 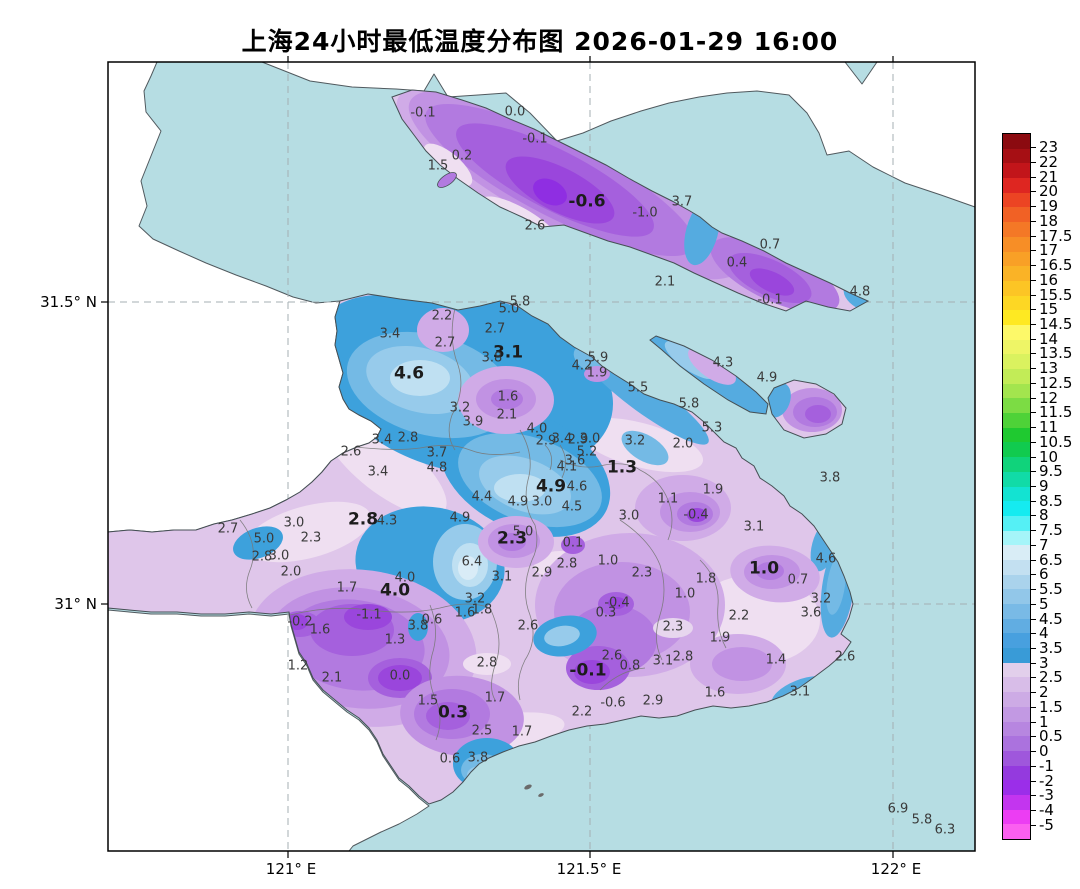 What do you see at coordinates (1046, 765) in the screenshot?
I see `colorbar-tick-label: -1` at bounding box center [1046, 765].